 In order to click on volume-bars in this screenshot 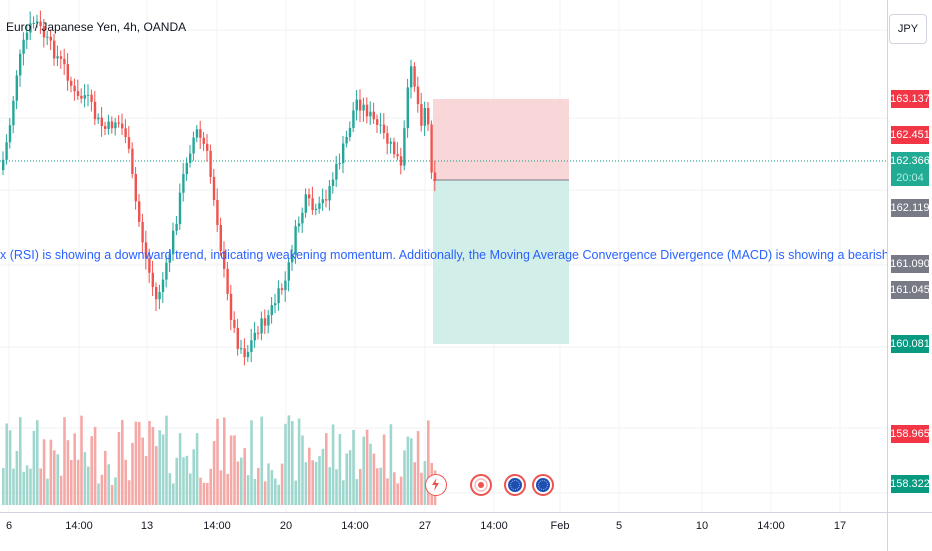, I will do `click(219, 460)`.